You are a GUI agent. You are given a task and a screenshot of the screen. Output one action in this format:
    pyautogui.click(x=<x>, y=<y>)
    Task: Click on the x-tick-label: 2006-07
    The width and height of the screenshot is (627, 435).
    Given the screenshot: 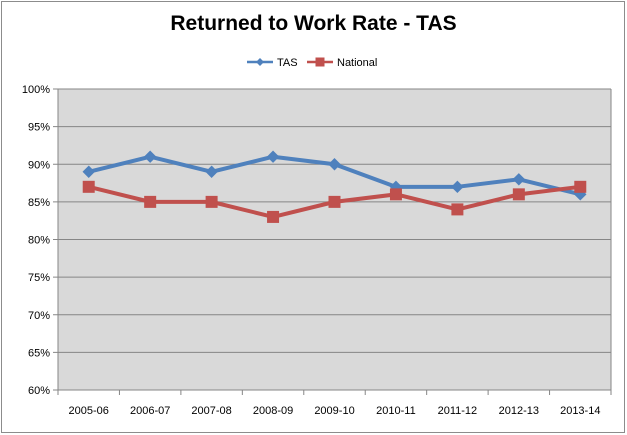 What is the action you would take?
    pyautogui.click(x=150, y=411)
    